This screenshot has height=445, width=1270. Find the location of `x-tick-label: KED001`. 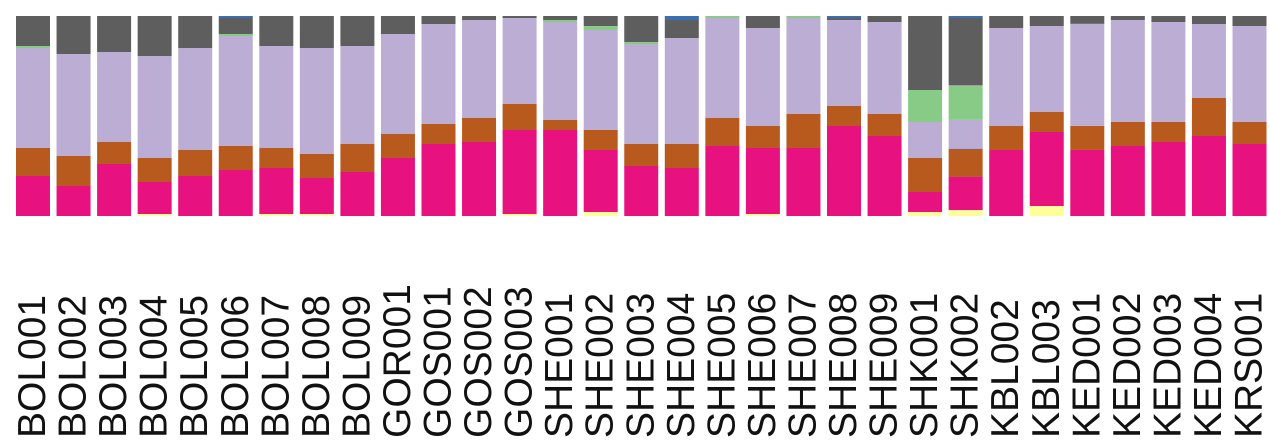

x-tick-label: KED001 is located at coordinates (1086, 365).